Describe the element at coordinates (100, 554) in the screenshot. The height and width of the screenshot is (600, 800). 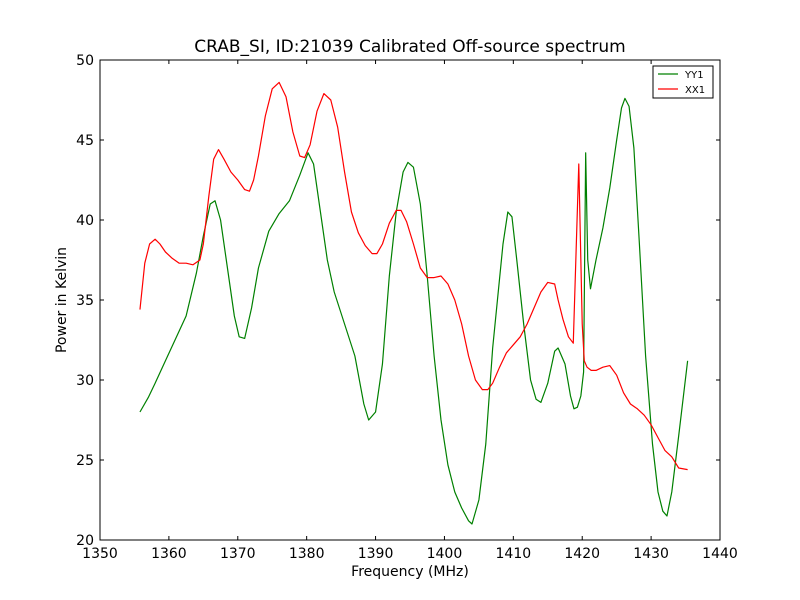
I see `x-tick-label: 1350` at that location.